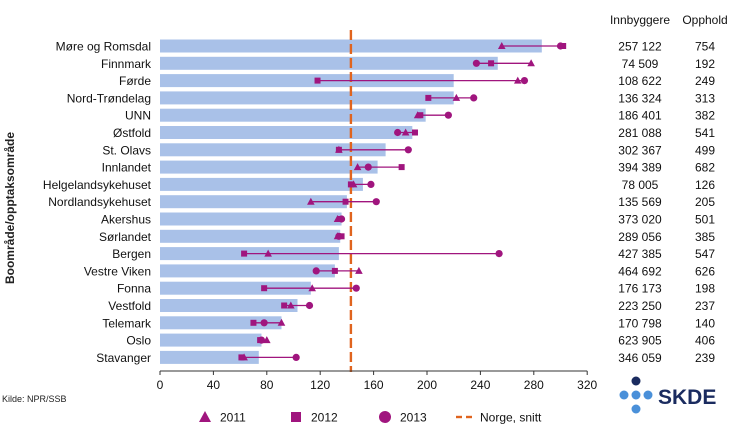  What do you see at coordinates (640, 306) in the screenshot?
I see `population-value: 223 250` at bounding box center [640, 306].